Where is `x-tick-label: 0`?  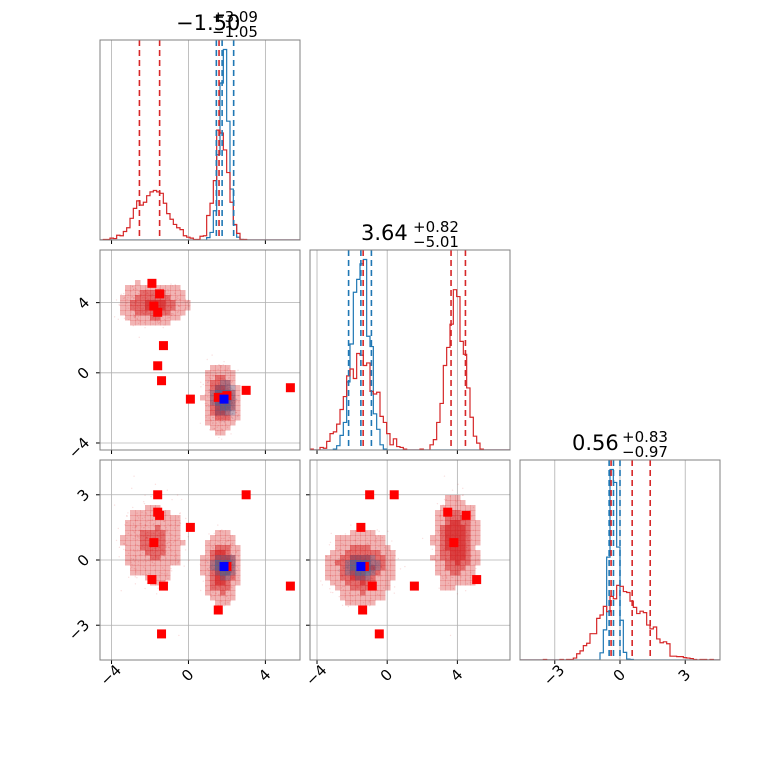
x-tick-label: 0 is located at coordinates (187, 675).